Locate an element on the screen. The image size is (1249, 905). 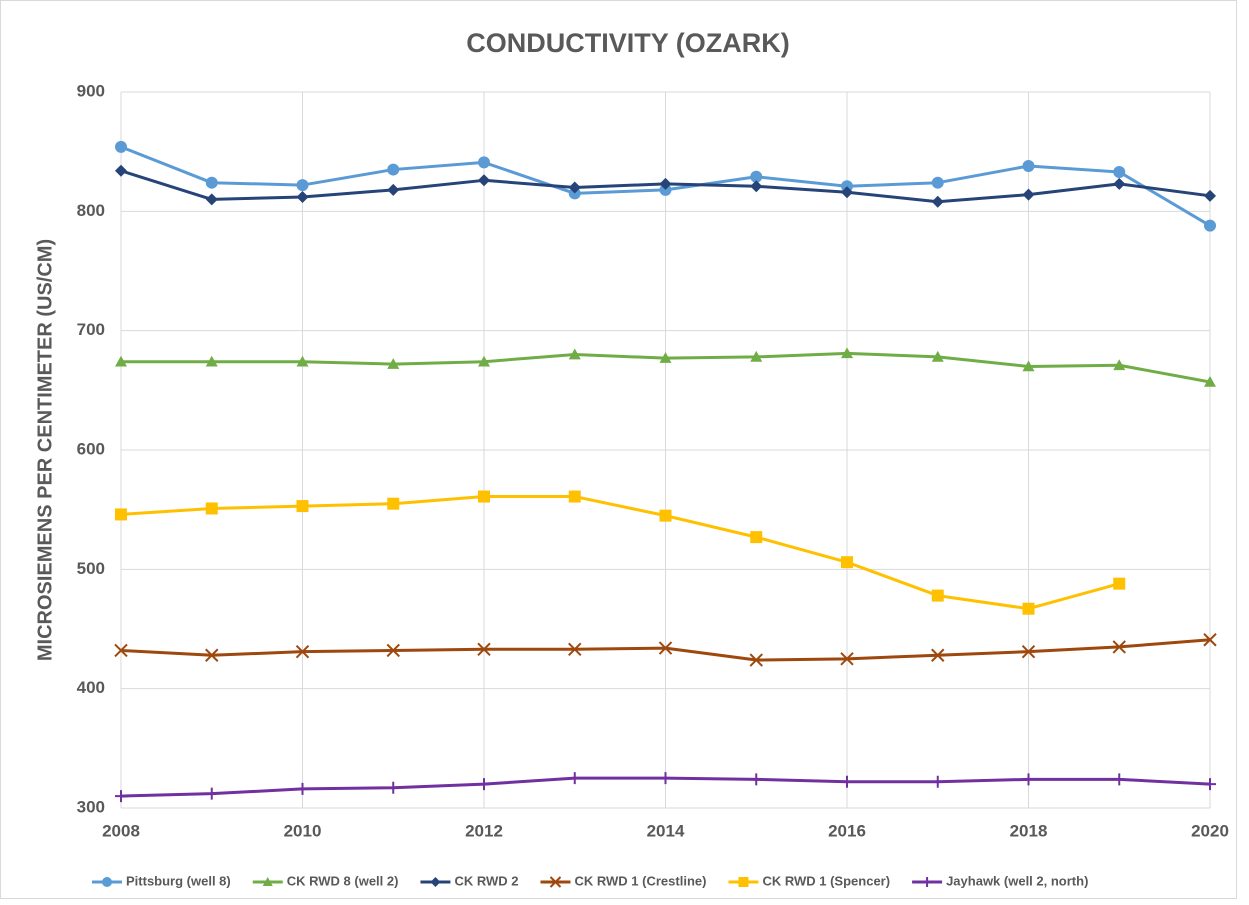
y-tick-label: 700 is located at coordinates (91, 329).